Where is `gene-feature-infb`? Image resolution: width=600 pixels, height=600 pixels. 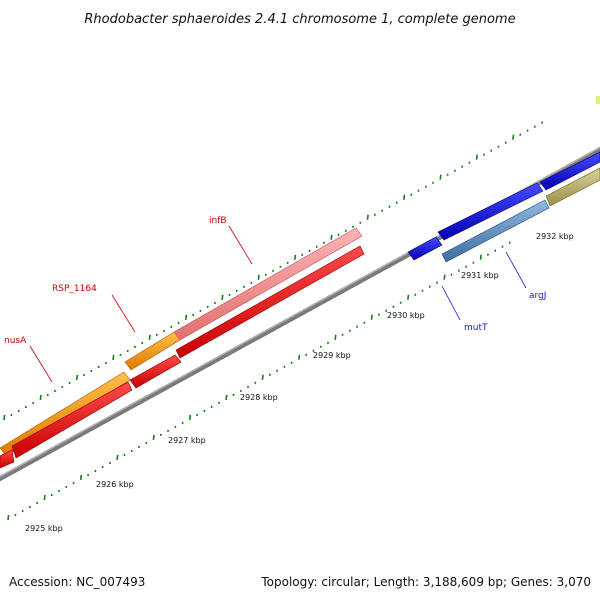
gene-feature-infb is located at coordinates (268, 284).